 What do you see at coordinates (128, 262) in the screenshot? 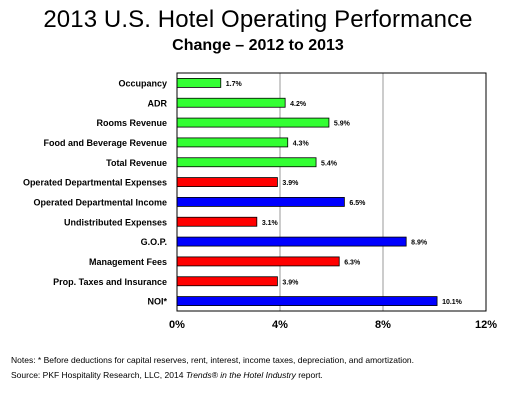
I see `category-label: Management Fees` at bounding box center [128, 262].